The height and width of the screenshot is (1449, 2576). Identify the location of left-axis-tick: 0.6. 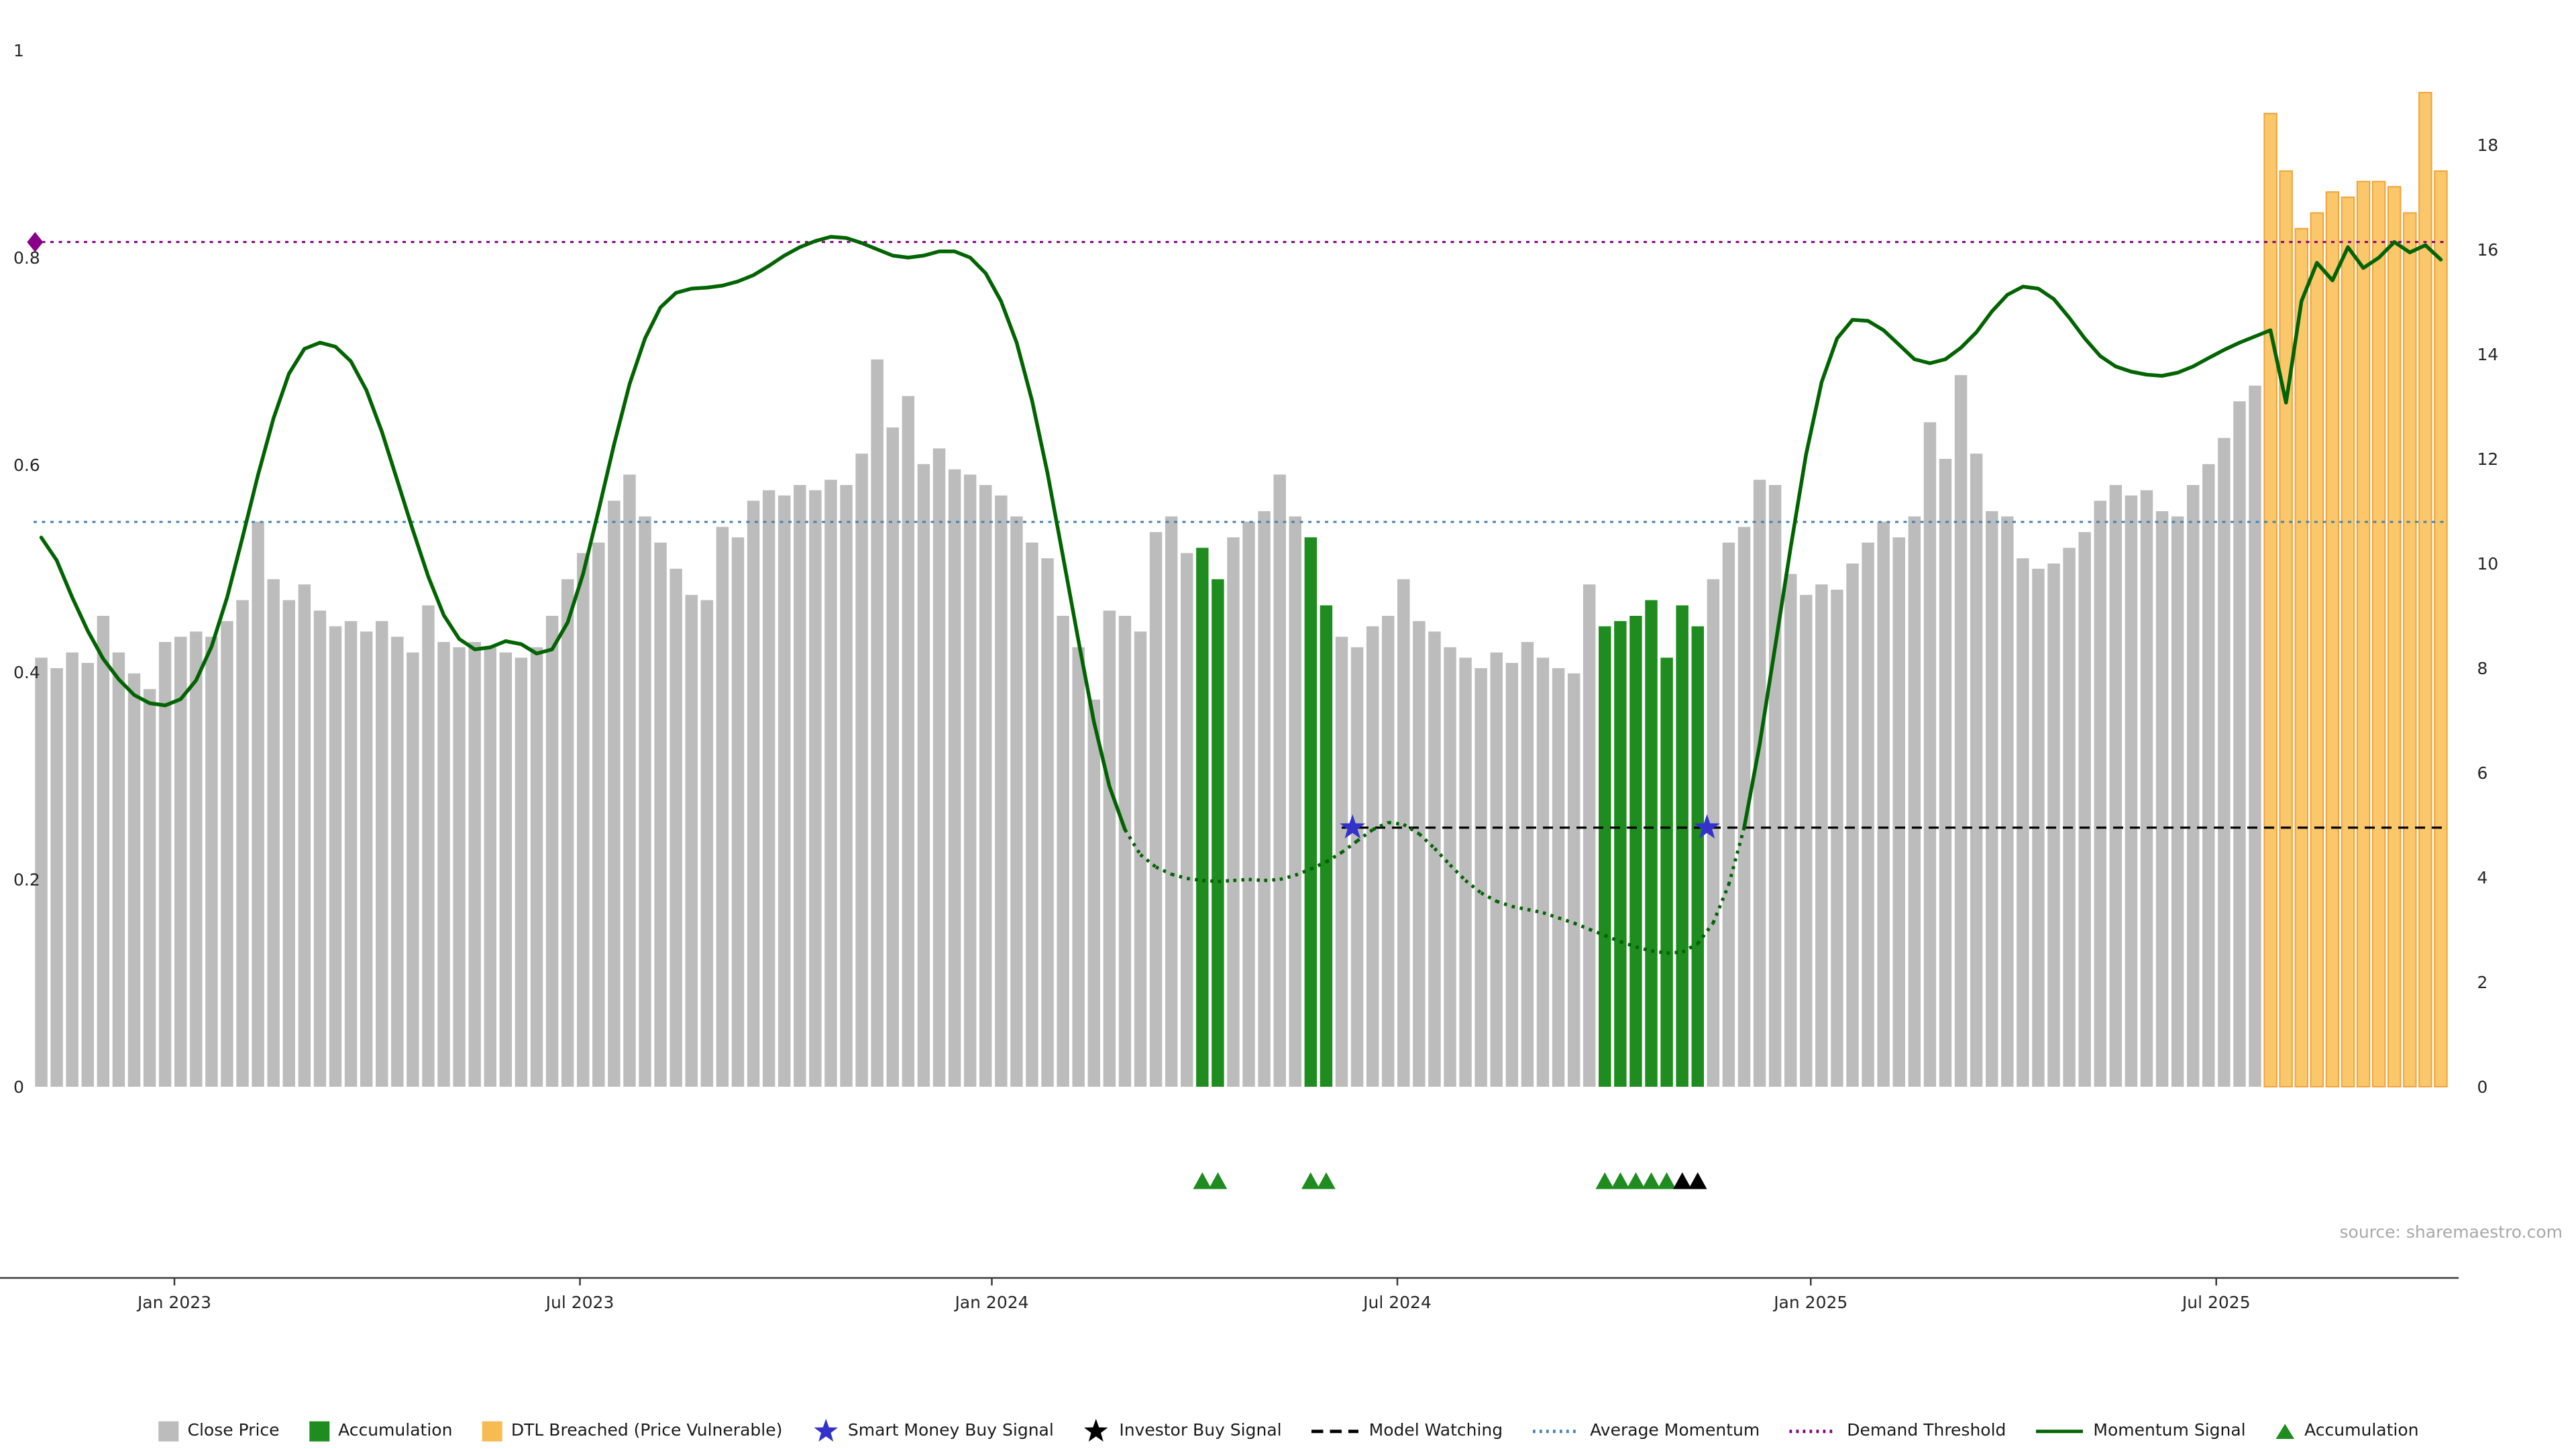
(26, 465).